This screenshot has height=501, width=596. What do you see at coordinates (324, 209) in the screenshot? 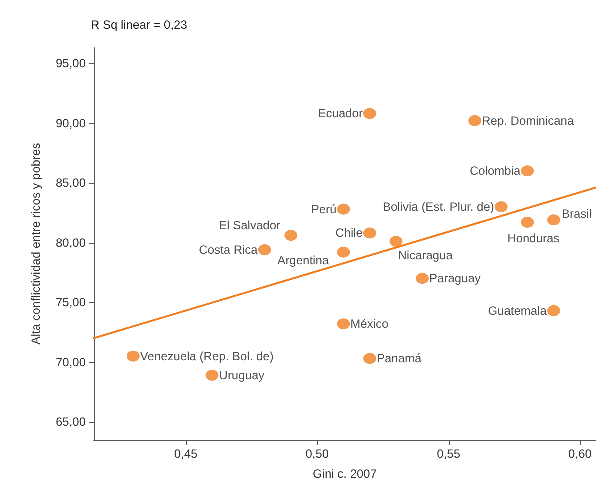
I see `annotation: Perú` at bounding box center [324, 209].